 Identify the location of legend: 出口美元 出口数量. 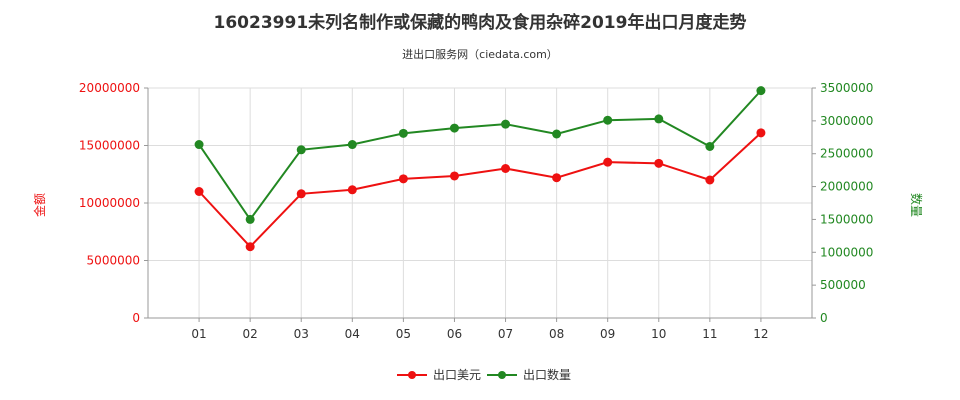
(484, 374).